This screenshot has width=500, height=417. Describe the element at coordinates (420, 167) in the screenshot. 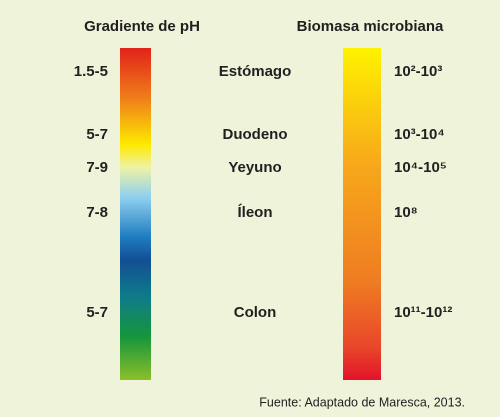

I see `biomass-label: 10⁴-10⁵` at that location.